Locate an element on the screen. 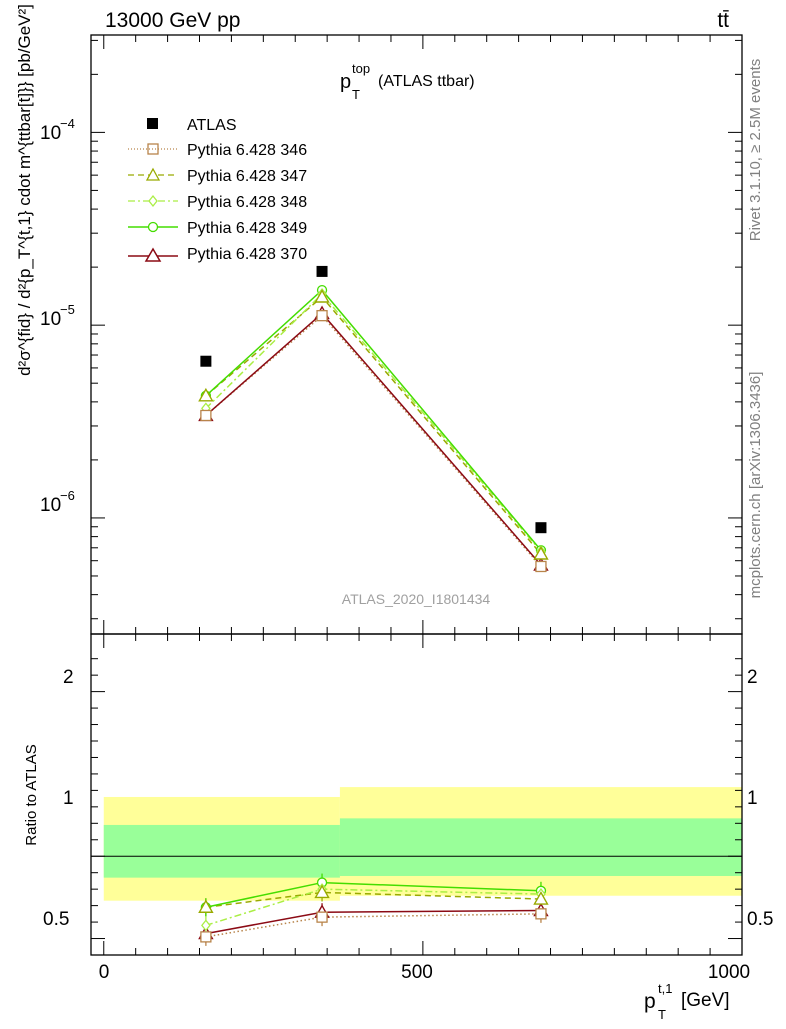 This screenshot has height=1029, width=786. process-label: tt̄ is located at coordinates (723, 20).